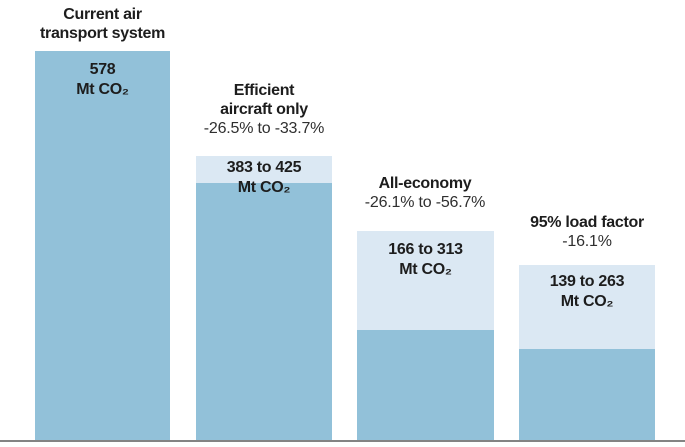 The height and width of the screenshot is (447, 685). Describe the element at coordinates (264, 90) in the screenshot. I see `bar-title-line: Efficient` at that location.